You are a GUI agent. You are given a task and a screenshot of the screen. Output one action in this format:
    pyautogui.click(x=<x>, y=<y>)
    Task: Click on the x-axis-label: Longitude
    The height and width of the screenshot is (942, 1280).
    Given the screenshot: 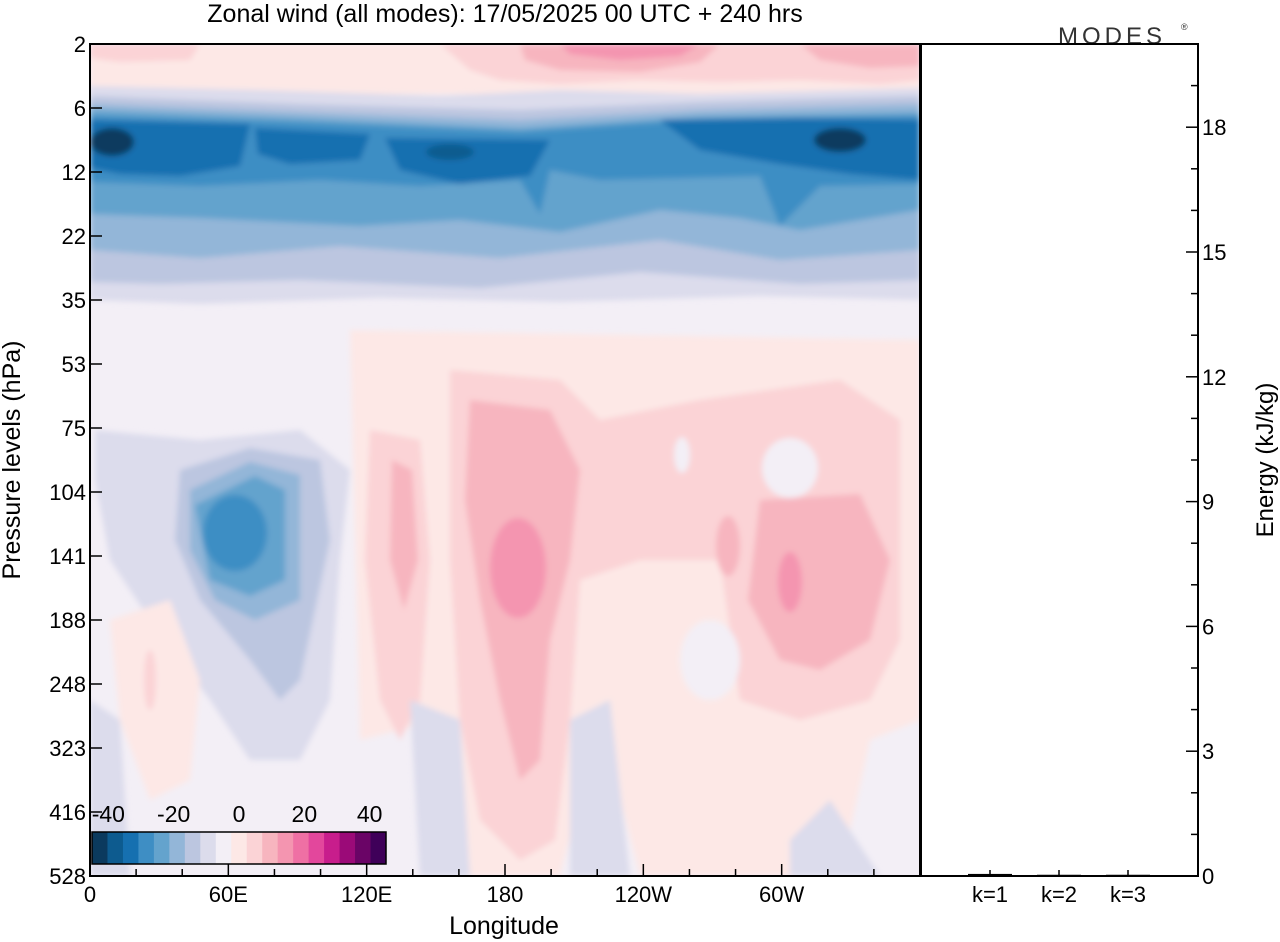 What is the action you would take?
    pyautogui.click(x=504, y=926)
    